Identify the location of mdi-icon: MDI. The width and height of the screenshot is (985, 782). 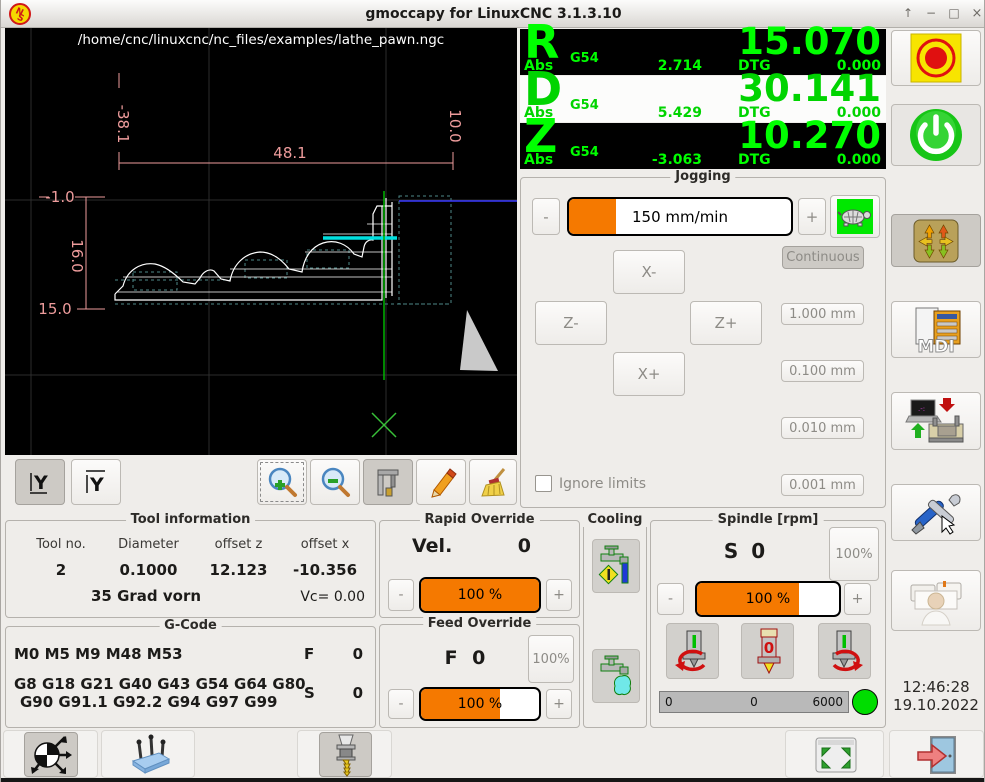
(938, 330).